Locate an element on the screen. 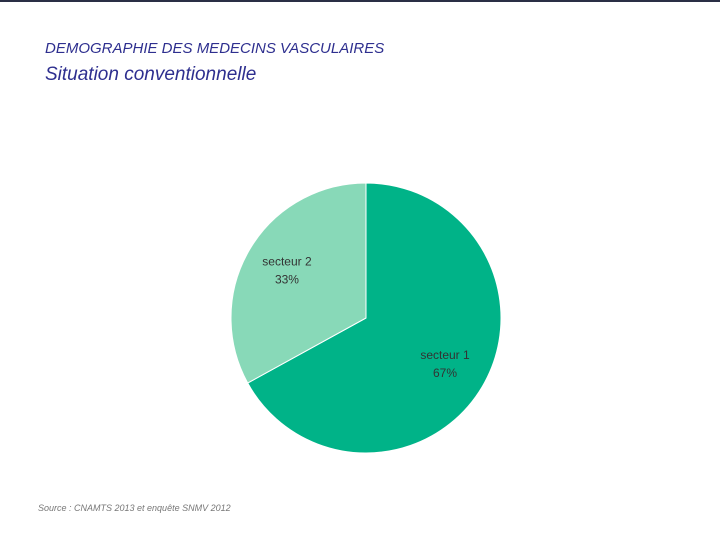 The height and width of the screenshot is (540, 720). pie-slice is located at coordinates (298, 283).